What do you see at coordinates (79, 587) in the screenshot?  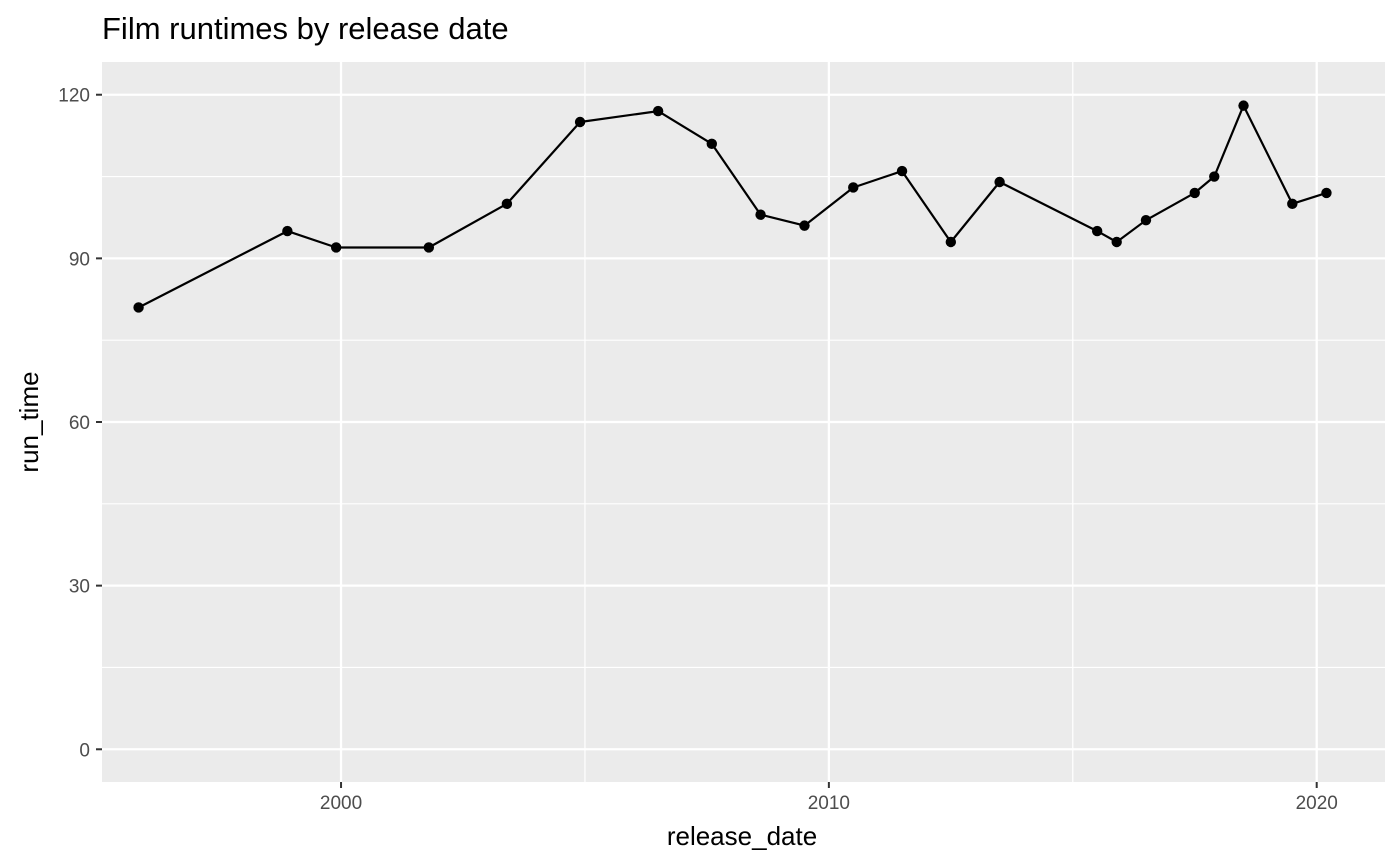 I see `y-tick-label: 30` at bounding box center [79, 587].